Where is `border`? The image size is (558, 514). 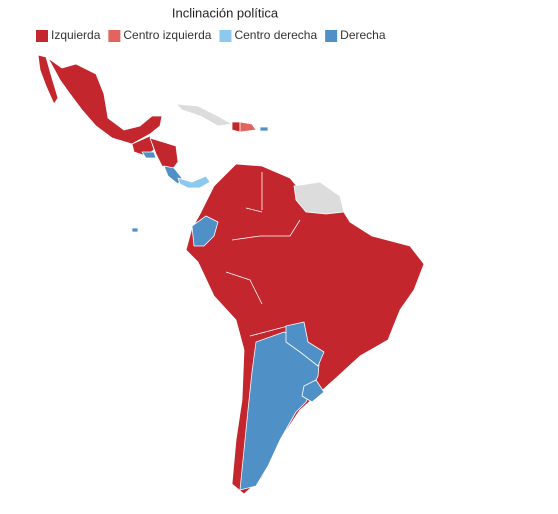
border is located at coordinates (263, 254).